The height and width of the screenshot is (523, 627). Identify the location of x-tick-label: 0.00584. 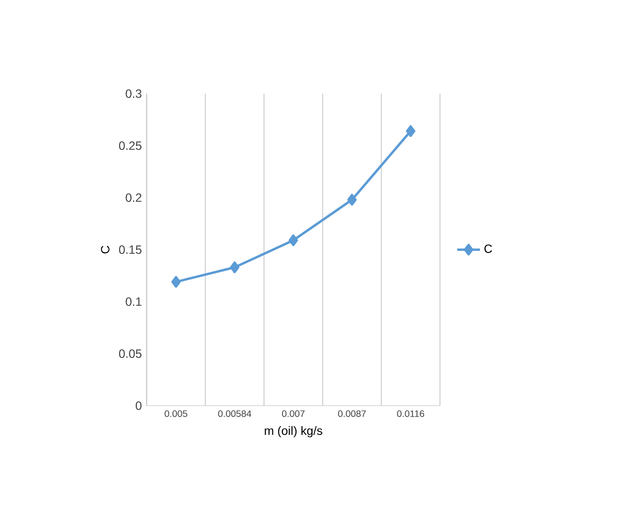
(235, 413).